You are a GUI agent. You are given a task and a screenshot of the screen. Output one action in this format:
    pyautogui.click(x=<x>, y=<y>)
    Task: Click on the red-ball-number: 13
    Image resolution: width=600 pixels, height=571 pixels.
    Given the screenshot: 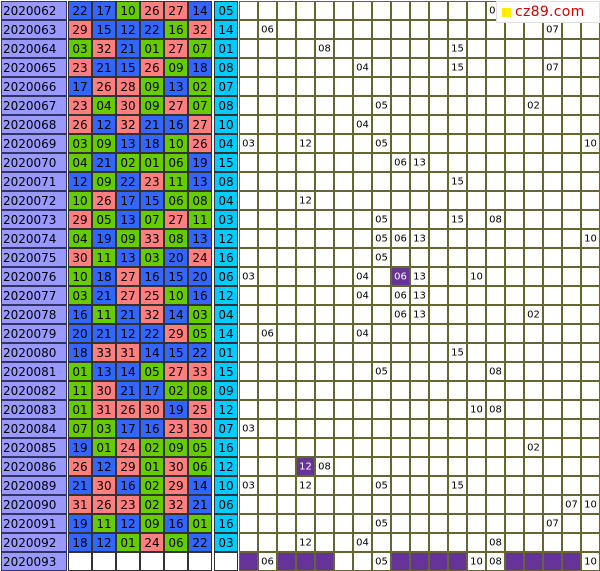 What is the action you would take?
    pyautogui.click(x=127, y=220)
    